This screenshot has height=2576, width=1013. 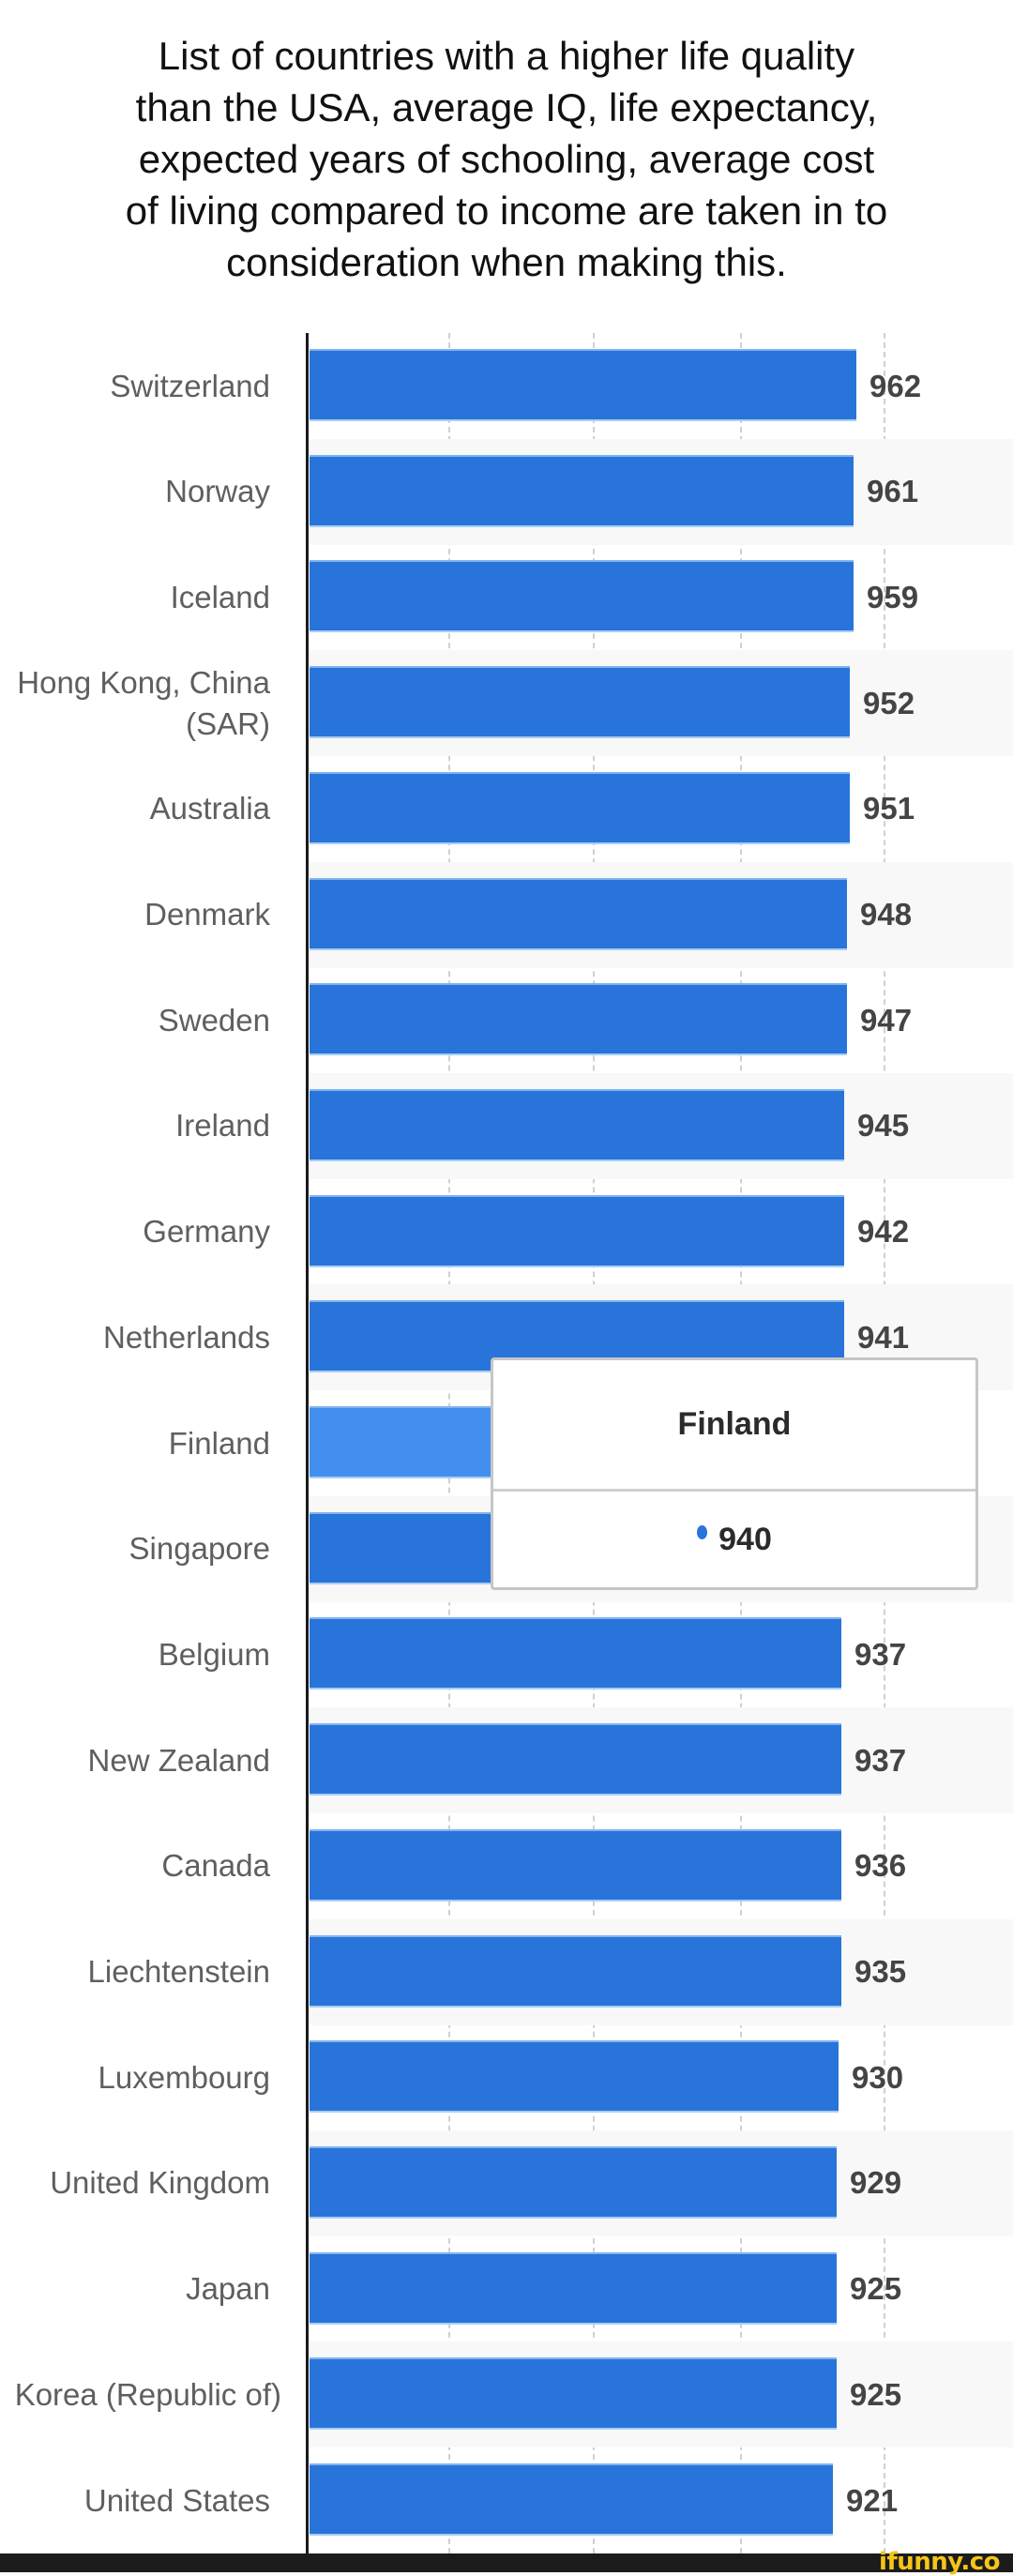 What do you see at coordinates (881, 1866) in the screenshot?
I see `value-label: 936` at bounding box center [881, 1866].